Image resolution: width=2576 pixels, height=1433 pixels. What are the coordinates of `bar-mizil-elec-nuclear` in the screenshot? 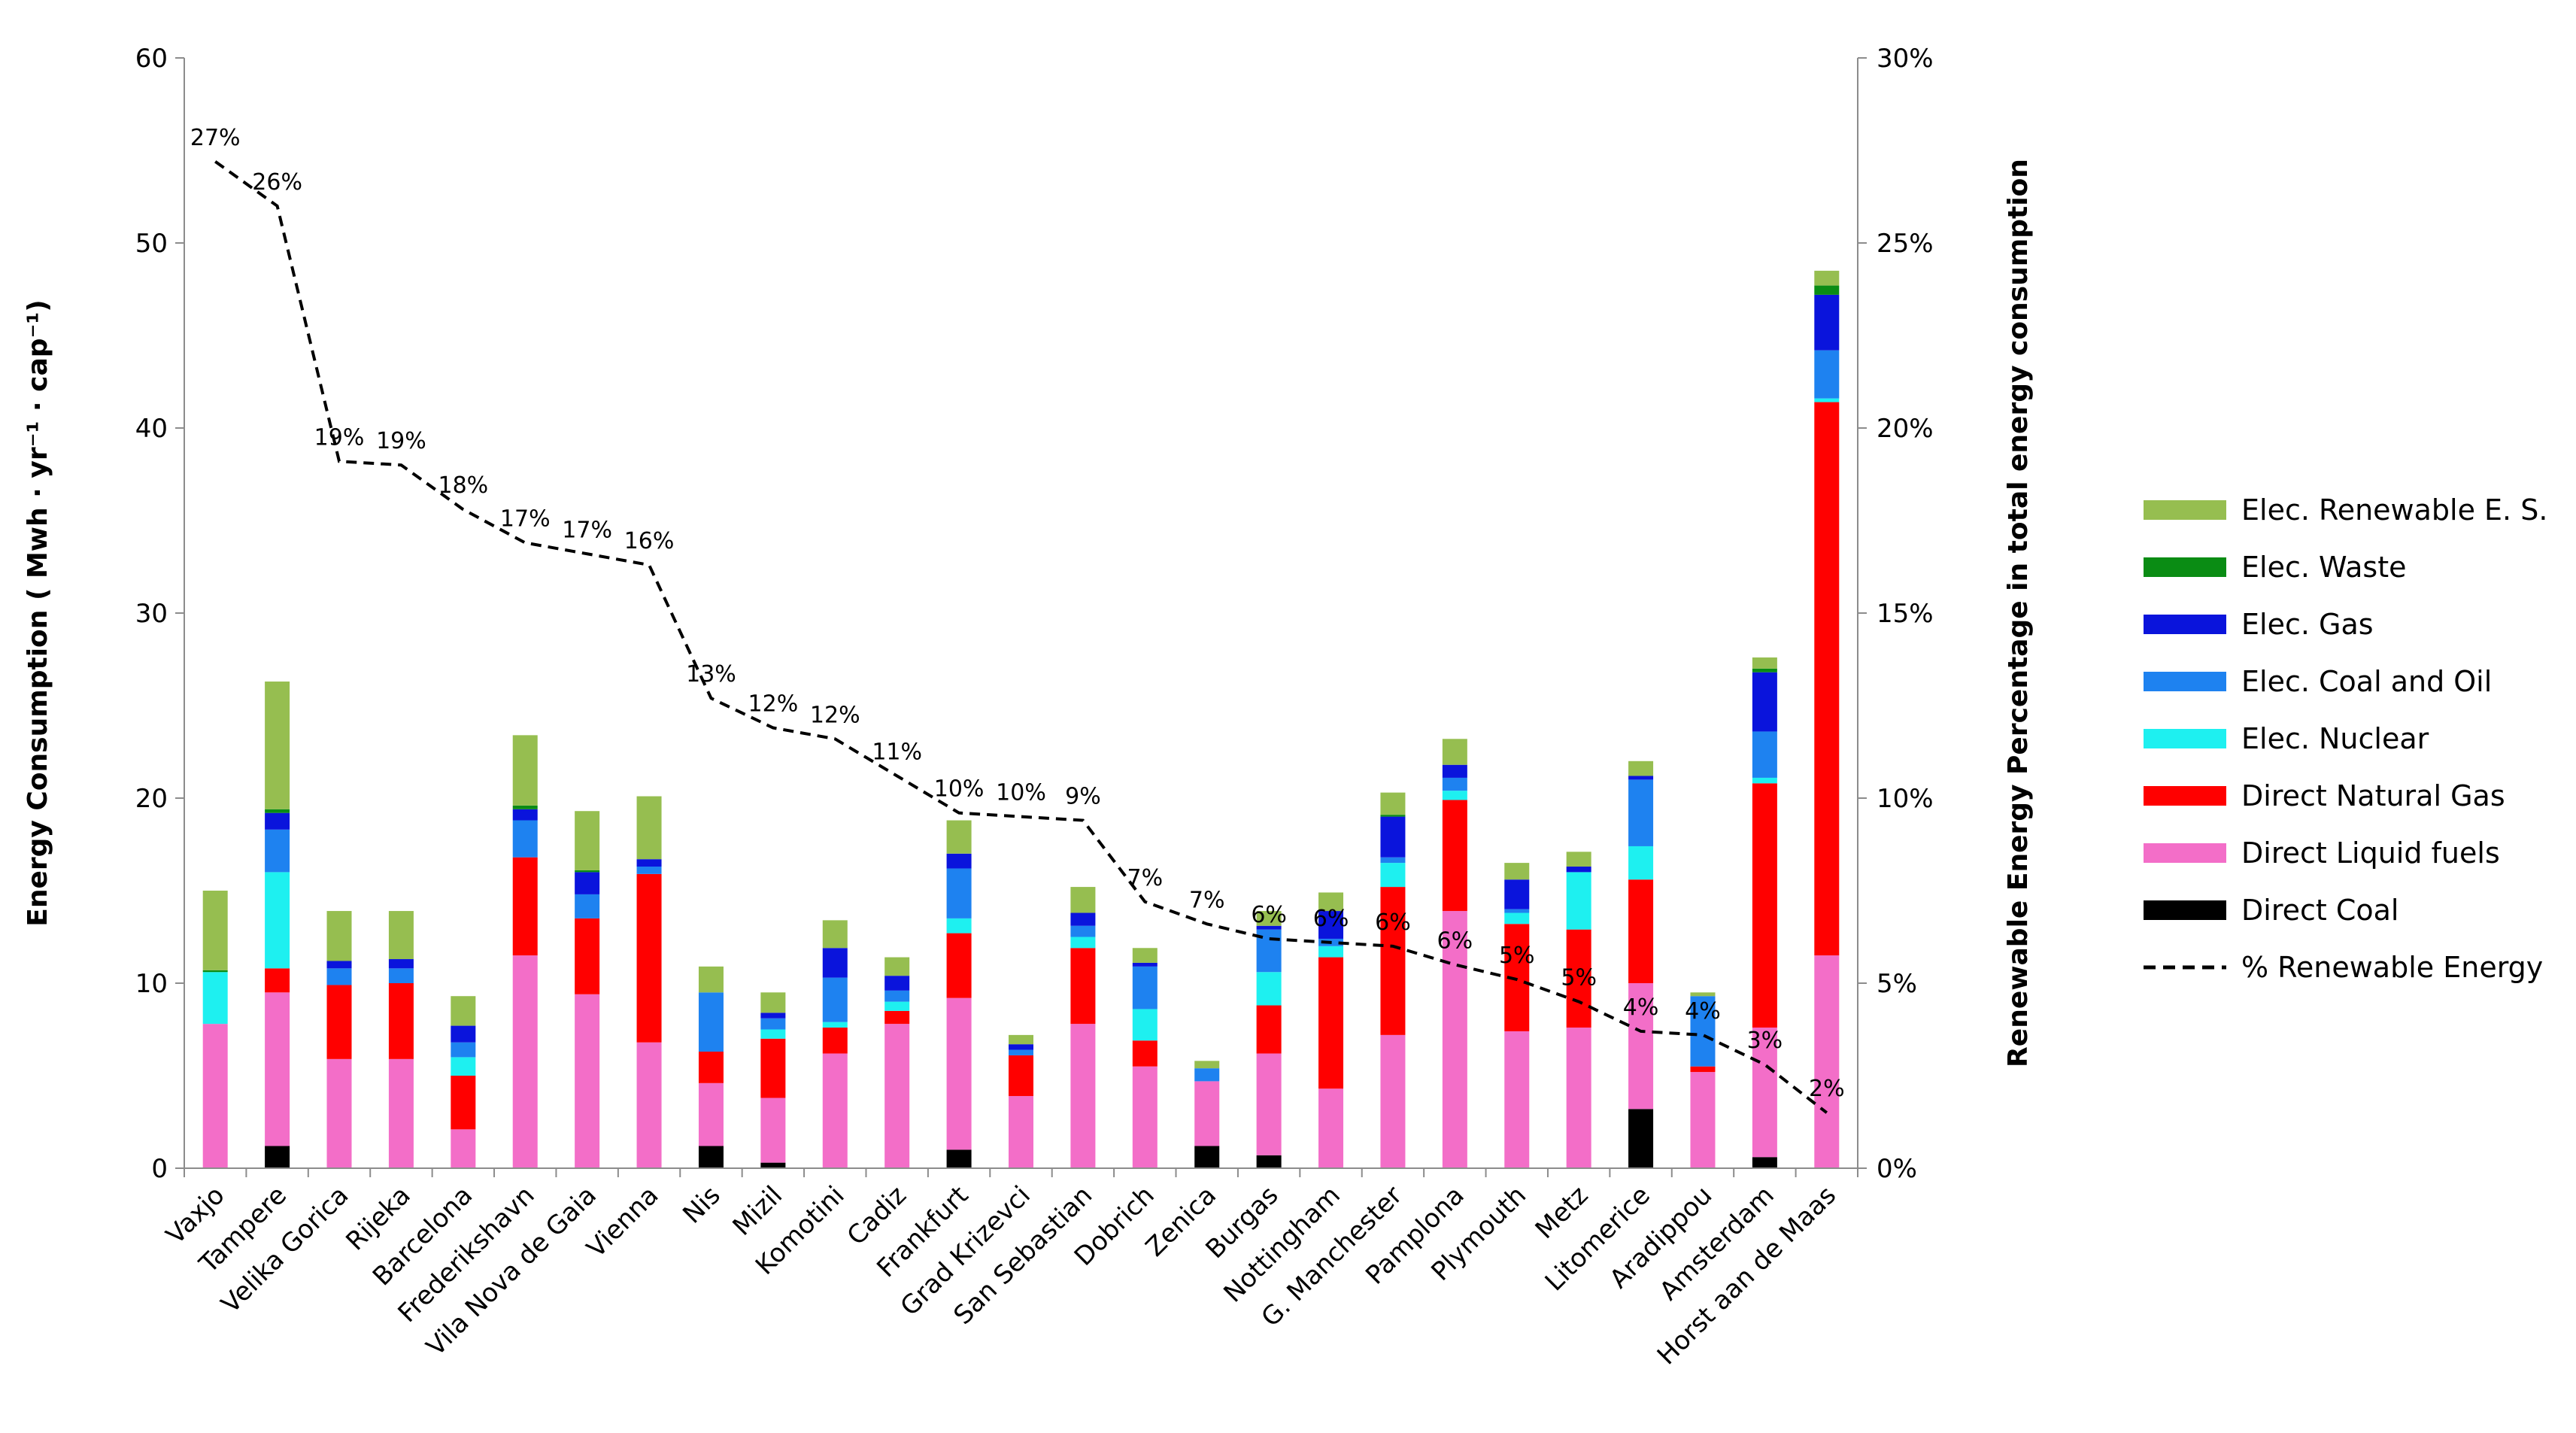 It's located at (773, 1034).